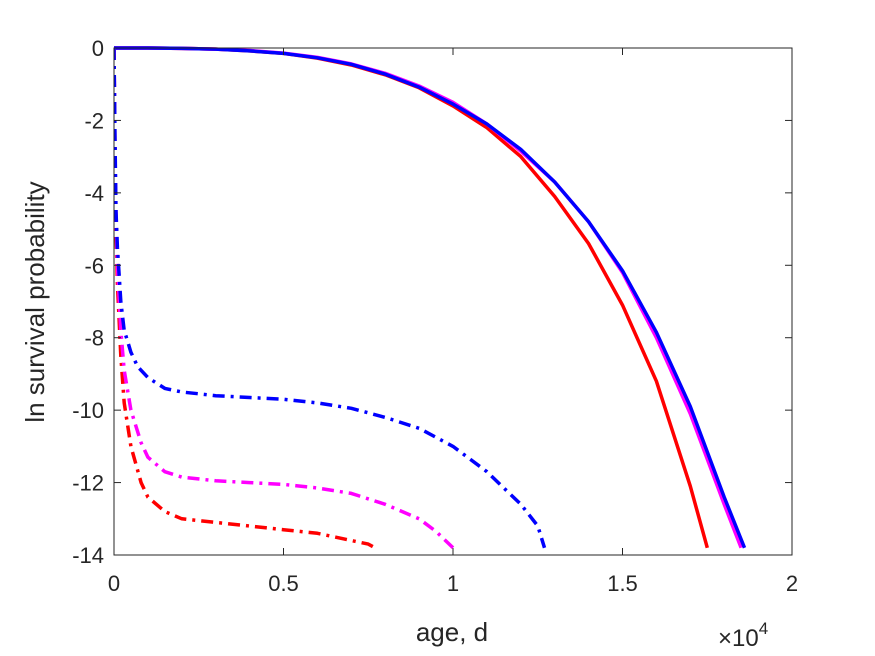  I want to click on y-tick-label: -12, so click(88, 483).